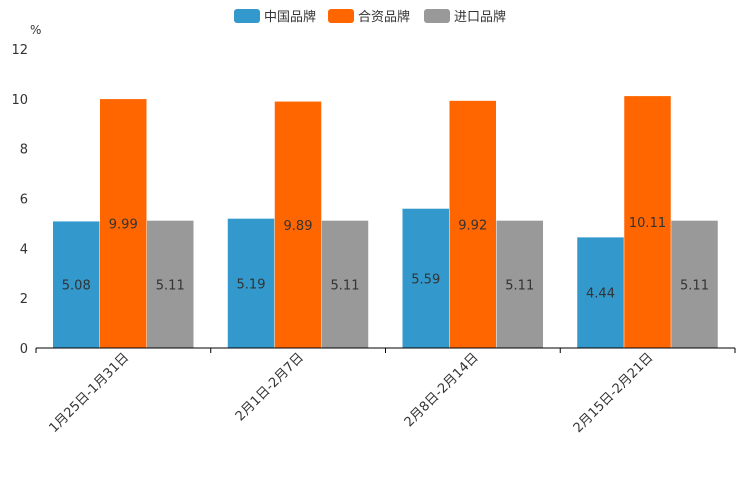 The width and height of the screenshot is (744, 496). Describe the element at coordinates (89, 393) in the screenshot. I see `x-tick-label: 1月25日-1月31日` at that location.